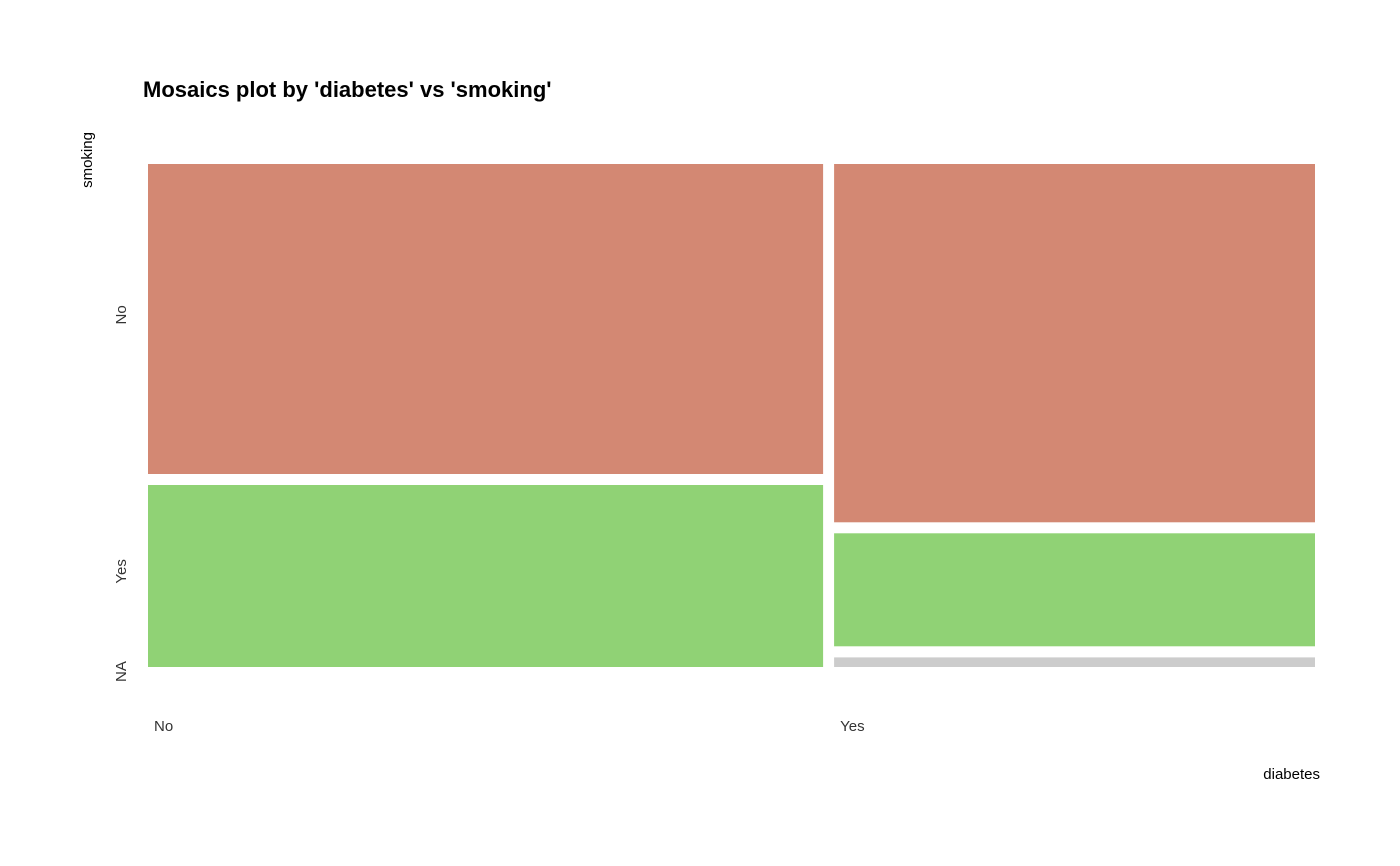 Image resolution: width=1400 pixels, height=866 pixels. I want to click on x-tick-labels: No Yes, so click(509, 726).